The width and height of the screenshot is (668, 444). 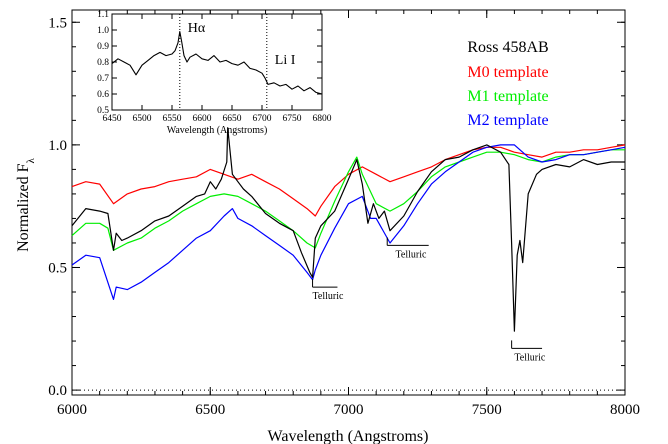 What do you see at coordinates (142, 119) in the screenshot?
I see `inset-x-tick-label: 6500` at bounding box center [142, 119].